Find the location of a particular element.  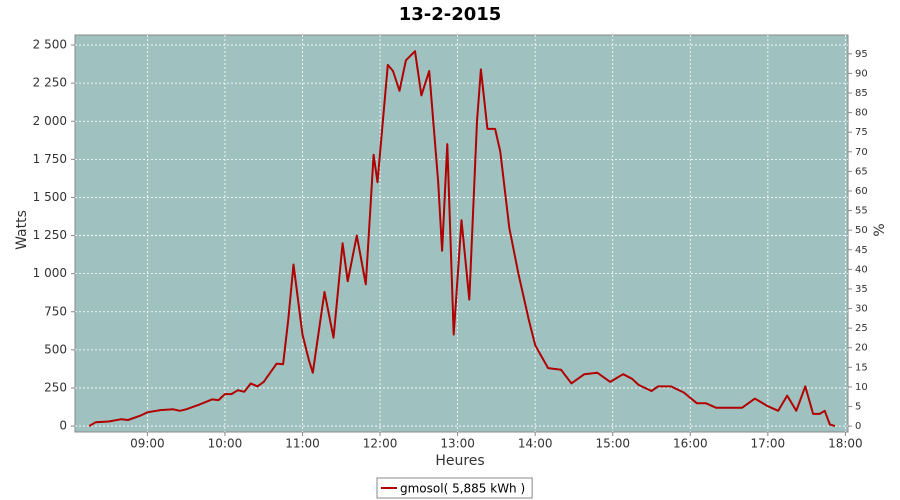

y2-tick-label: 60 is located at coordinates (861, 191).